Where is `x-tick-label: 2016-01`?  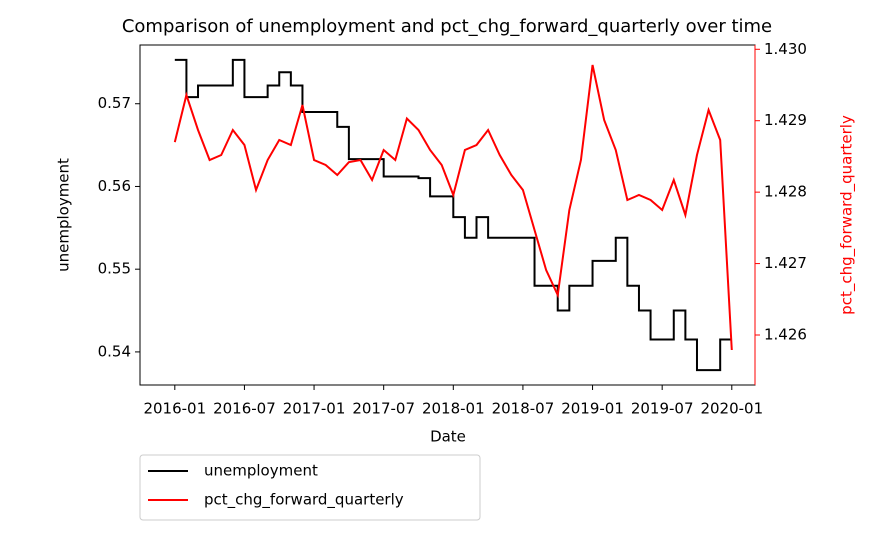 x-tick-label: 2016-01 is located at coordinates (174, 409).